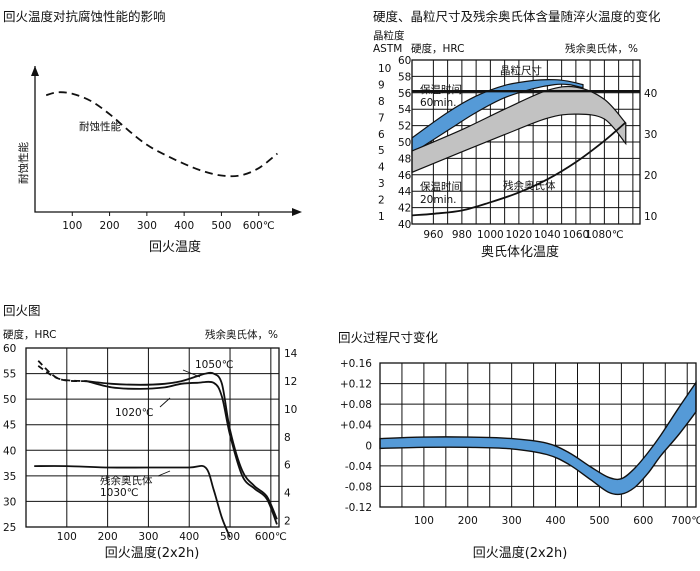  I want to click on tempering-ra-tick: 14, so click(291, 354).